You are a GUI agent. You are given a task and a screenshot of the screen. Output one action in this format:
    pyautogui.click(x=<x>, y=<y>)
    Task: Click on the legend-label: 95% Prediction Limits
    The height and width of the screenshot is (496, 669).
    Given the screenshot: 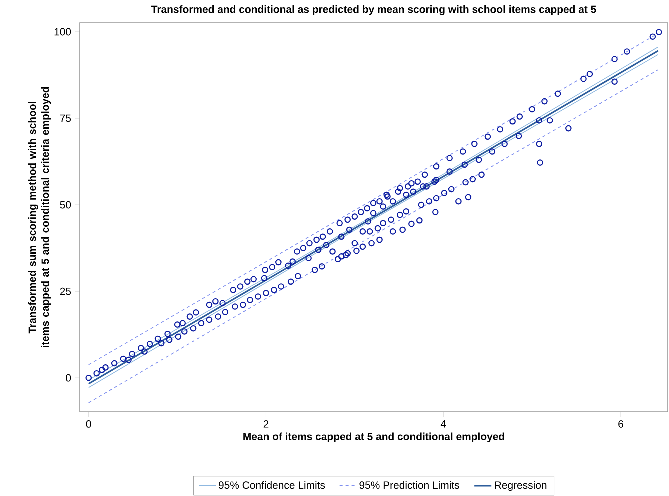 What is the action you would take?
    pyautogui.click(x=410, y=485)
    